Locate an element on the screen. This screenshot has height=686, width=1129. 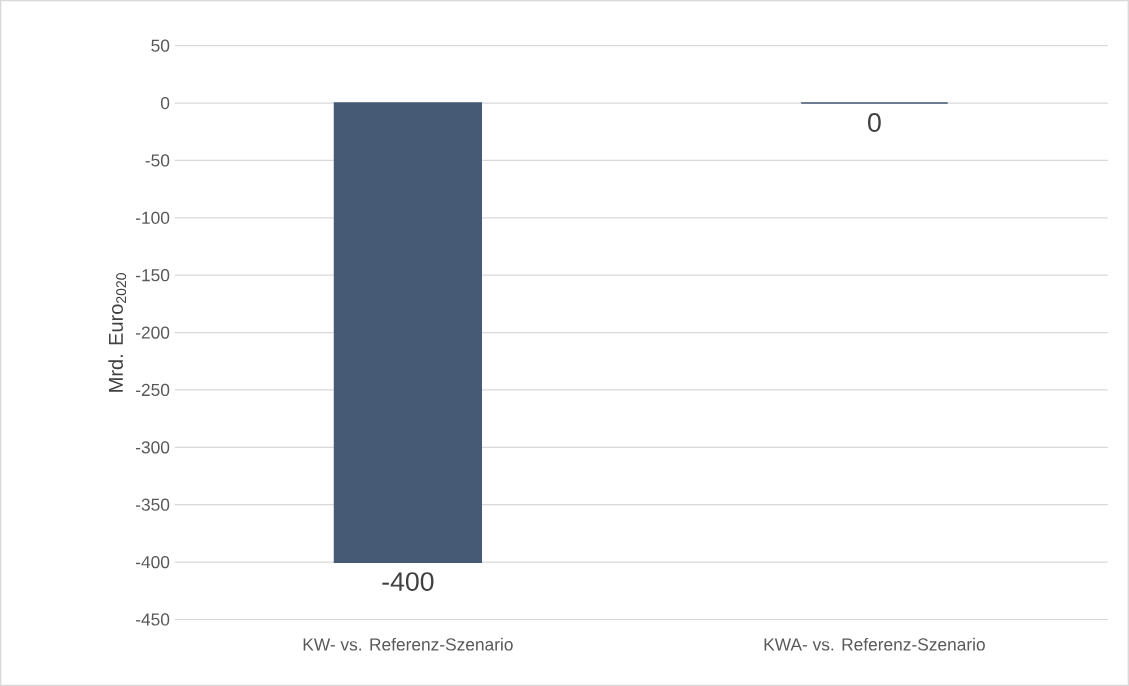
y-tick-label: -250 is located at coordinates (153, 390).